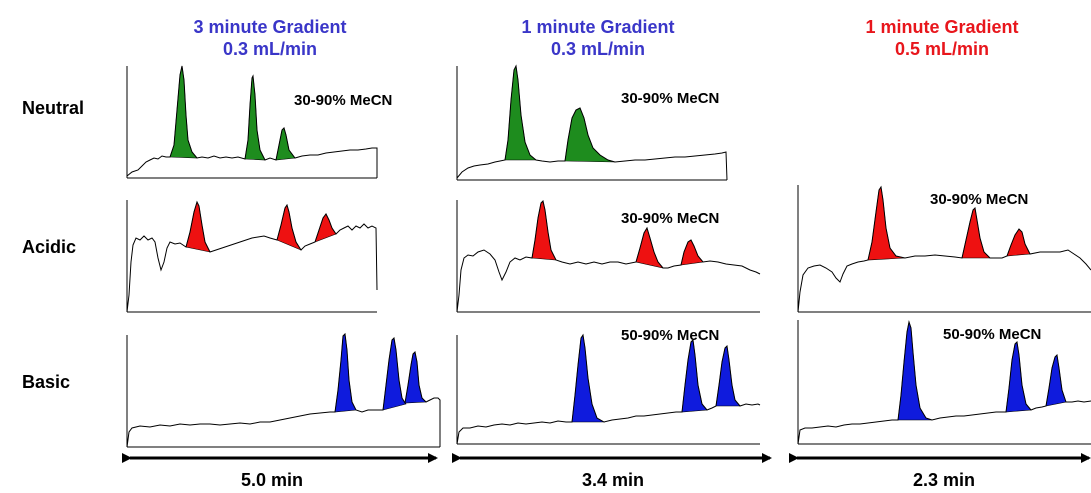  I want to click on chromatogram-acidic-col3, so click(944, 249).